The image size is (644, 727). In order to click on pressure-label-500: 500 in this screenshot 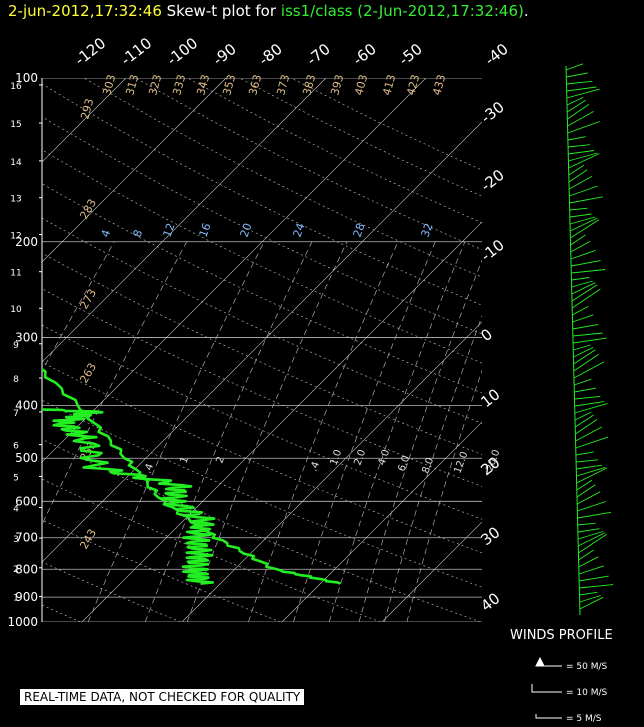, I will do `click(26, 458)`.